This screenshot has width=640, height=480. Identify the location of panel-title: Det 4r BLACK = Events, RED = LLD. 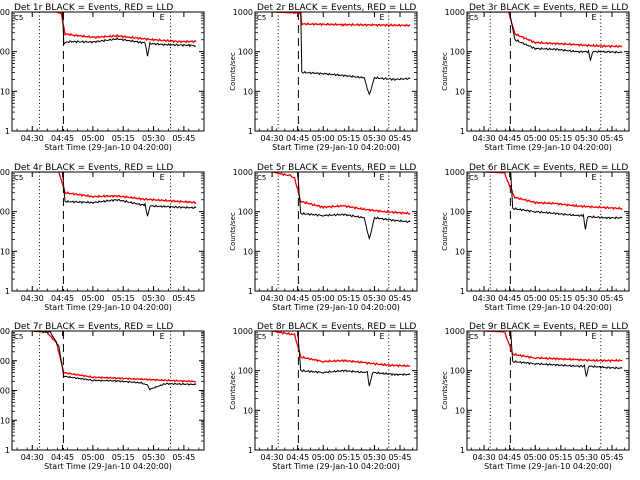
(93, 168).